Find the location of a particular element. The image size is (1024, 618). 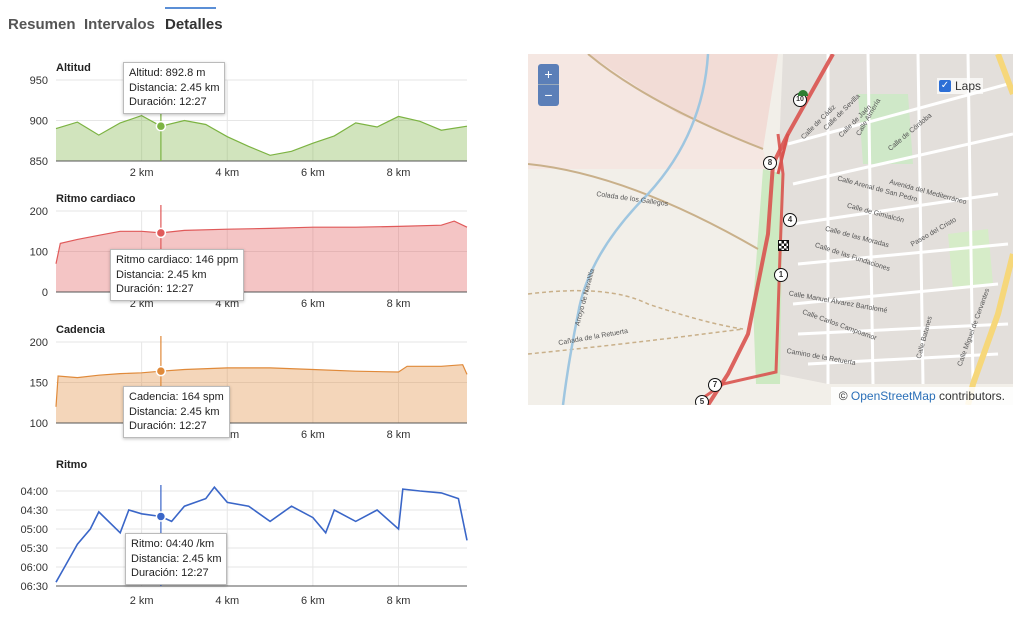

y-tick-label: 05:00 is located at coordinates (34, 530).